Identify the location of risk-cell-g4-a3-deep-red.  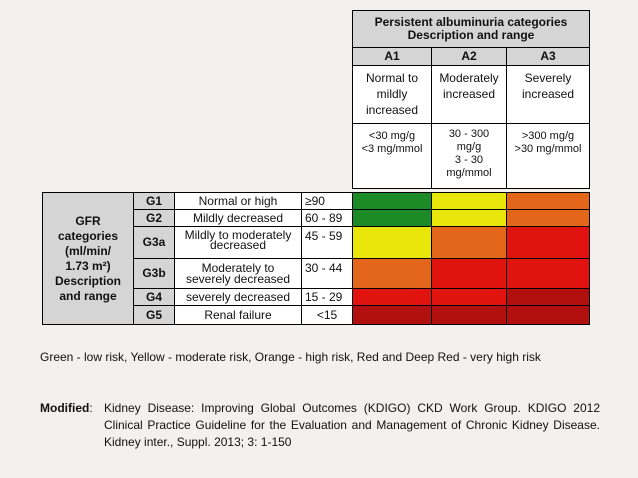
(548, 297).